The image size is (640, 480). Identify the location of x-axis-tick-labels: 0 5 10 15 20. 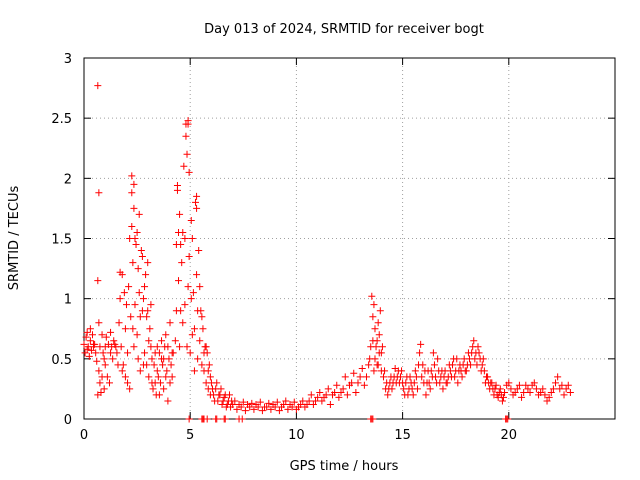
(298, 435).